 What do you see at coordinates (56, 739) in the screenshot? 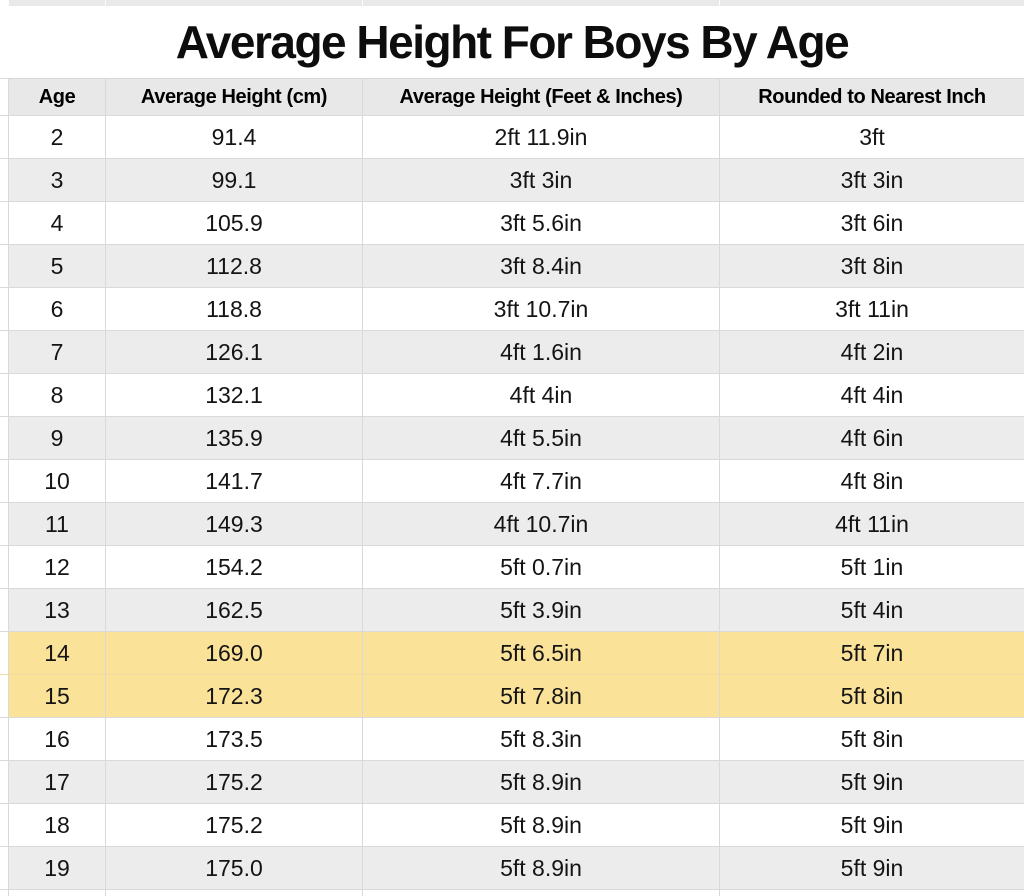
I see `cell-age: 16` at bounding box center [56, 739].